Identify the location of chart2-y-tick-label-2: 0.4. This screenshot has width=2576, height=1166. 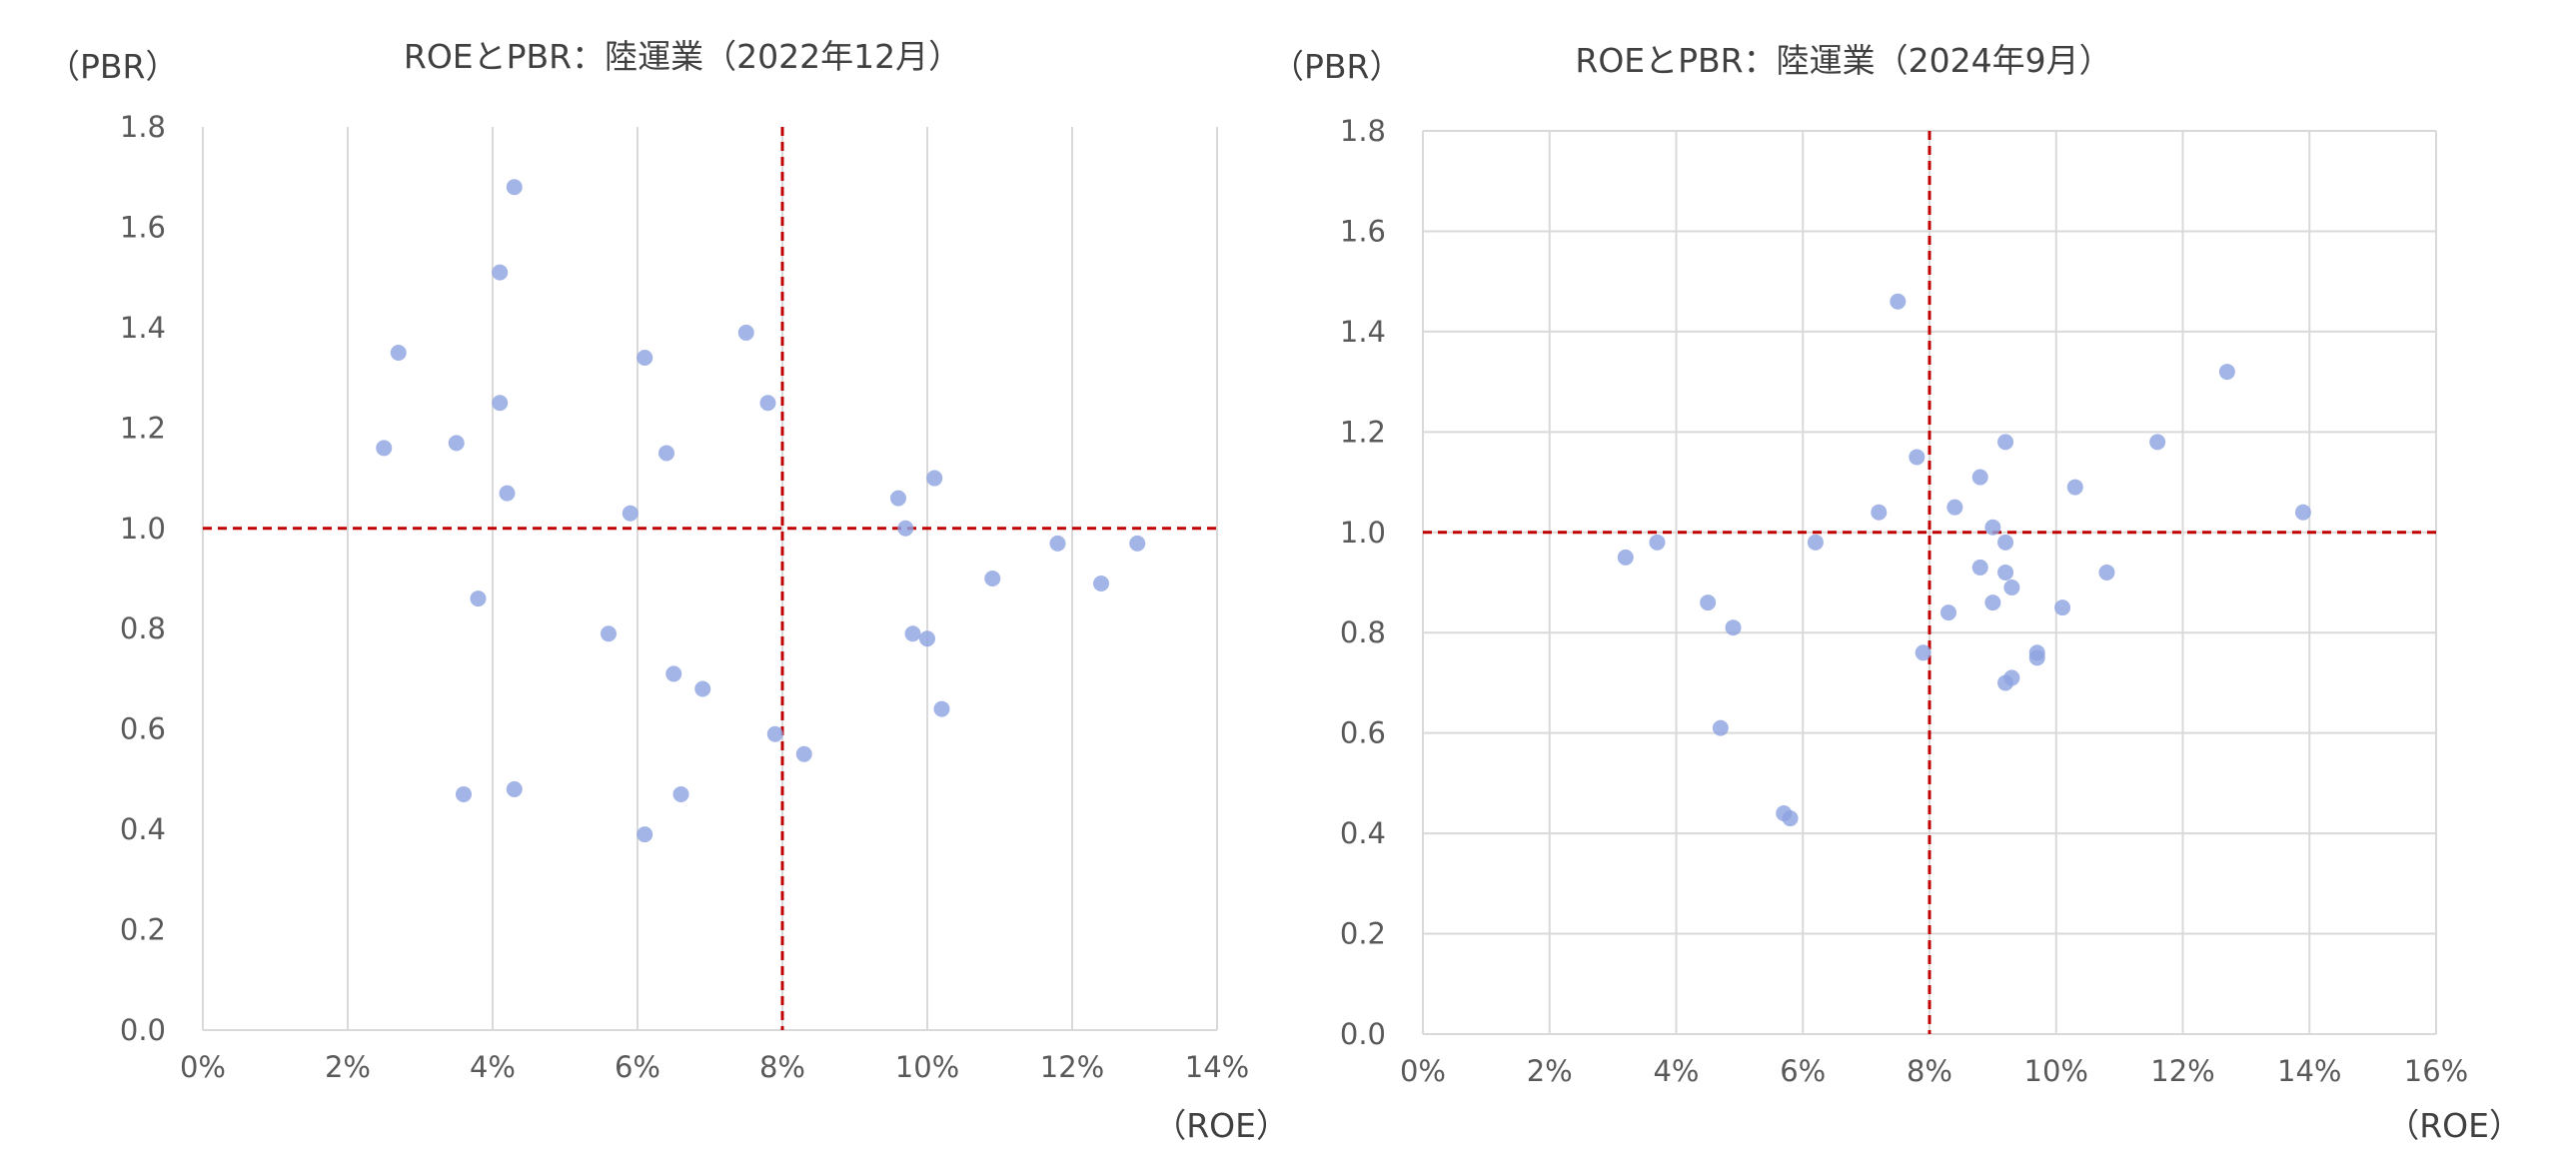
(1363, 833).